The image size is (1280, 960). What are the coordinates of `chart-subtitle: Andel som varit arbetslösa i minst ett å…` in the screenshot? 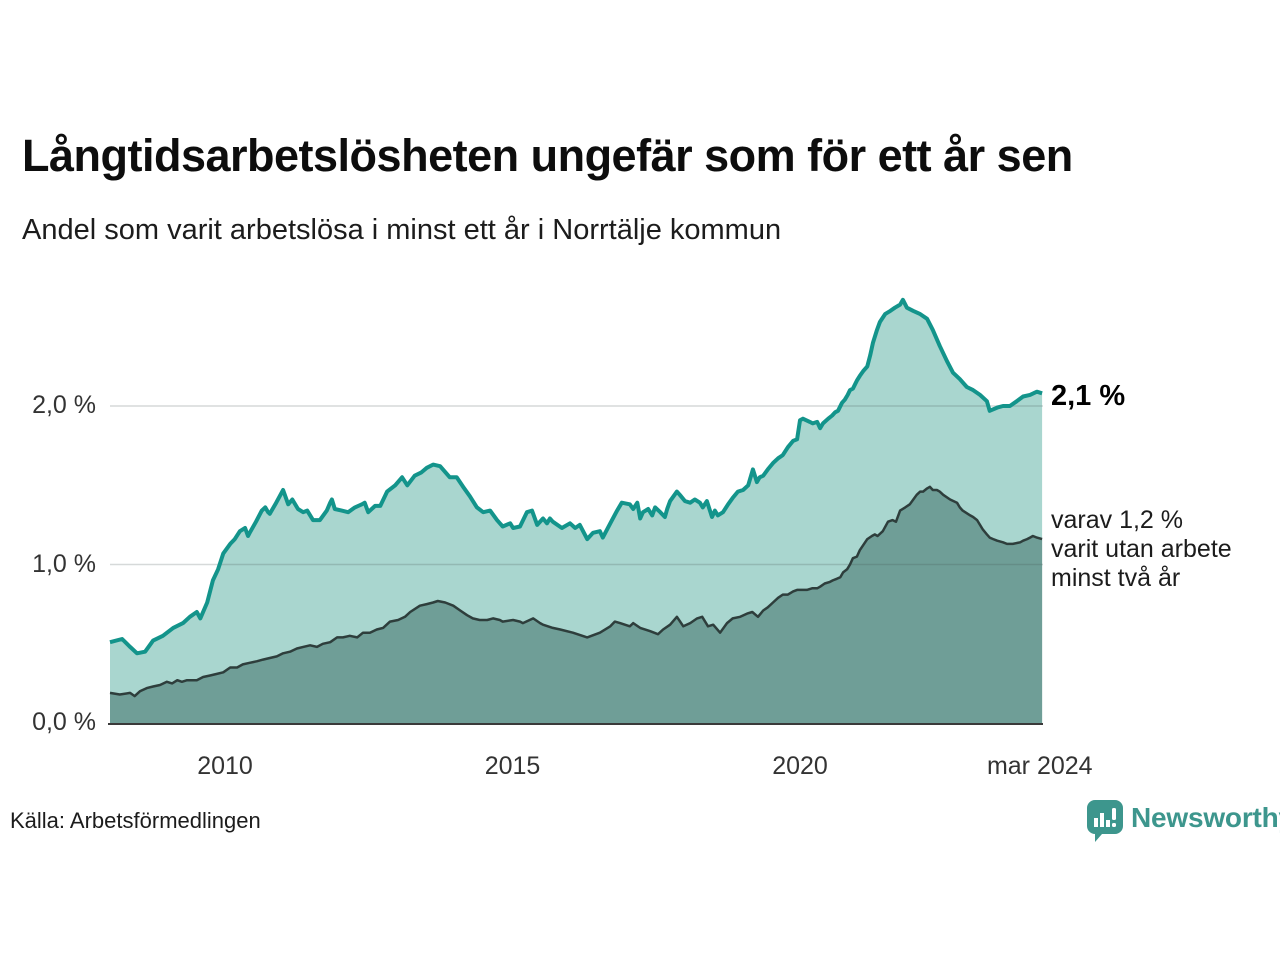 It's located at (402, 230).